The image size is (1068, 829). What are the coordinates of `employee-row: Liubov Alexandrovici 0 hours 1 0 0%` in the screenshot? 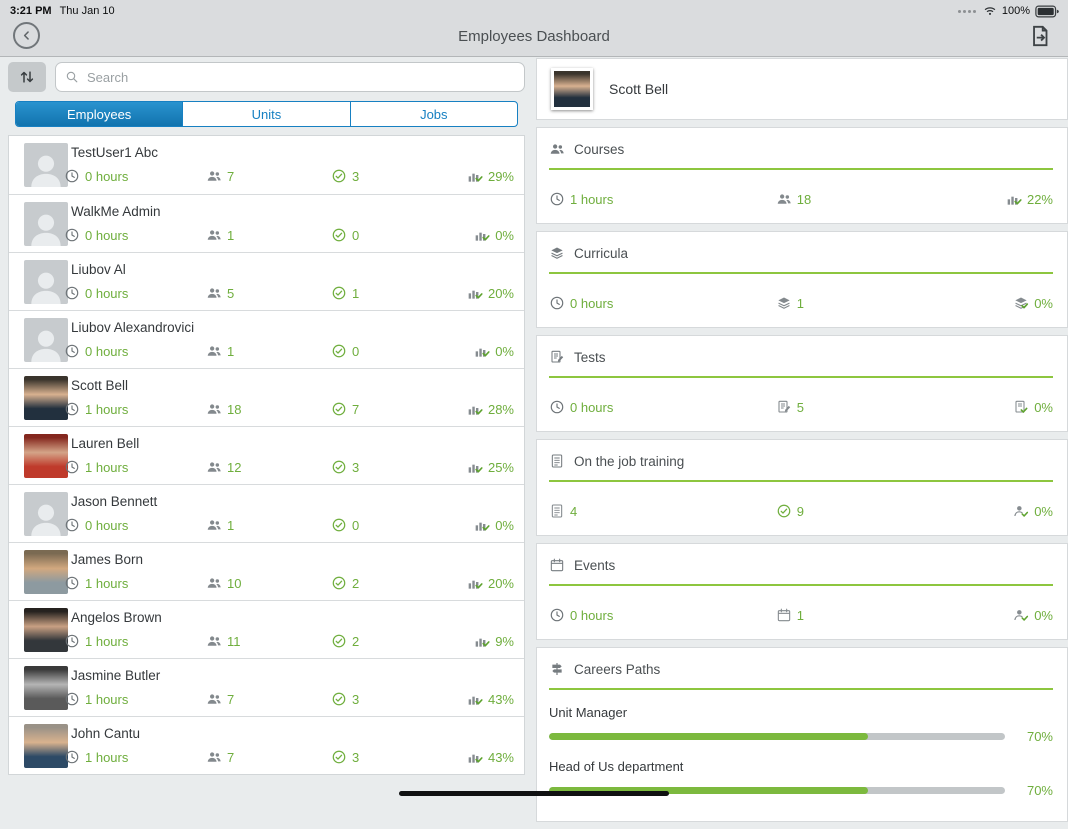 It's located at (266, 339).